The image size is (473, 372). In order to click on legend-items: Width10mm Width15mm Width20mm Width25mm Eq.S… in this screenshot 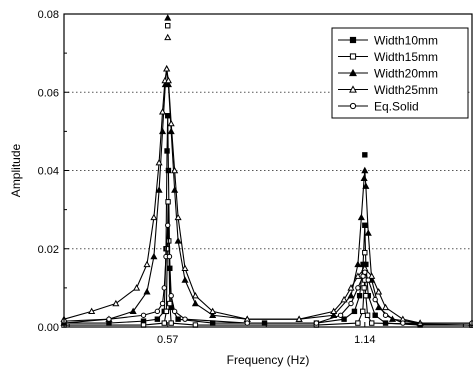, I will do `click(388, 74)`.